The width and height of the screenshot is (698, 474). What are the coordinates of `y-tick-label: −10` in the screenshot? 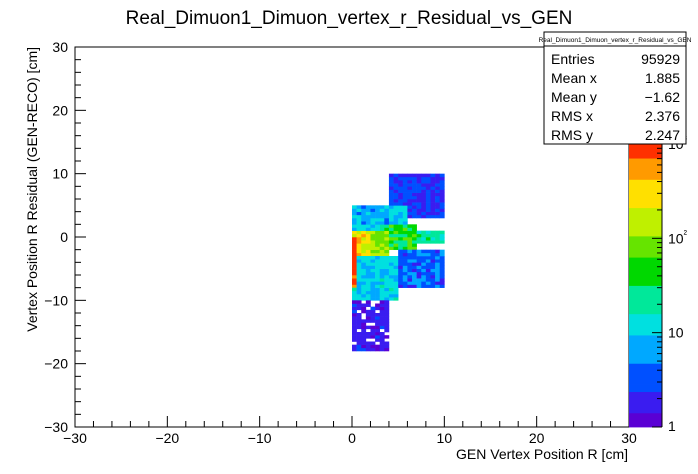 It's located at (56, 300).